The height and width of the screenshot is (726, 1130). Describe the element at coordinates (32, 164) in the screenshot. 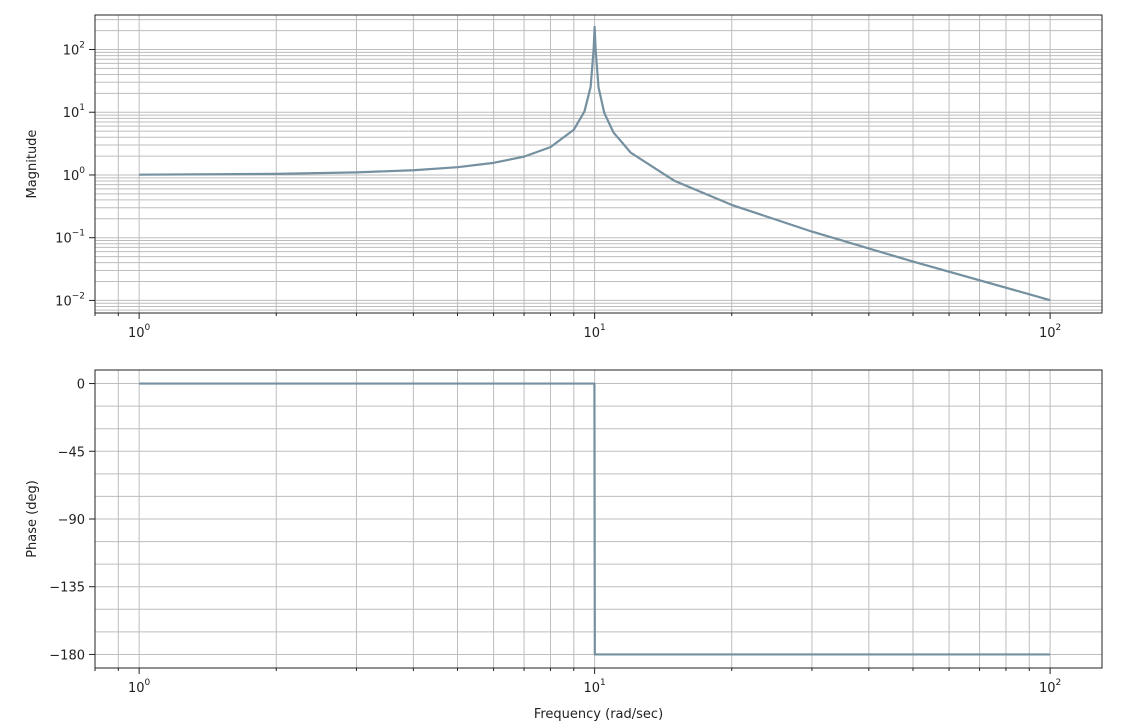

I see `mag-y-axis-label: Magnitude` at that location.